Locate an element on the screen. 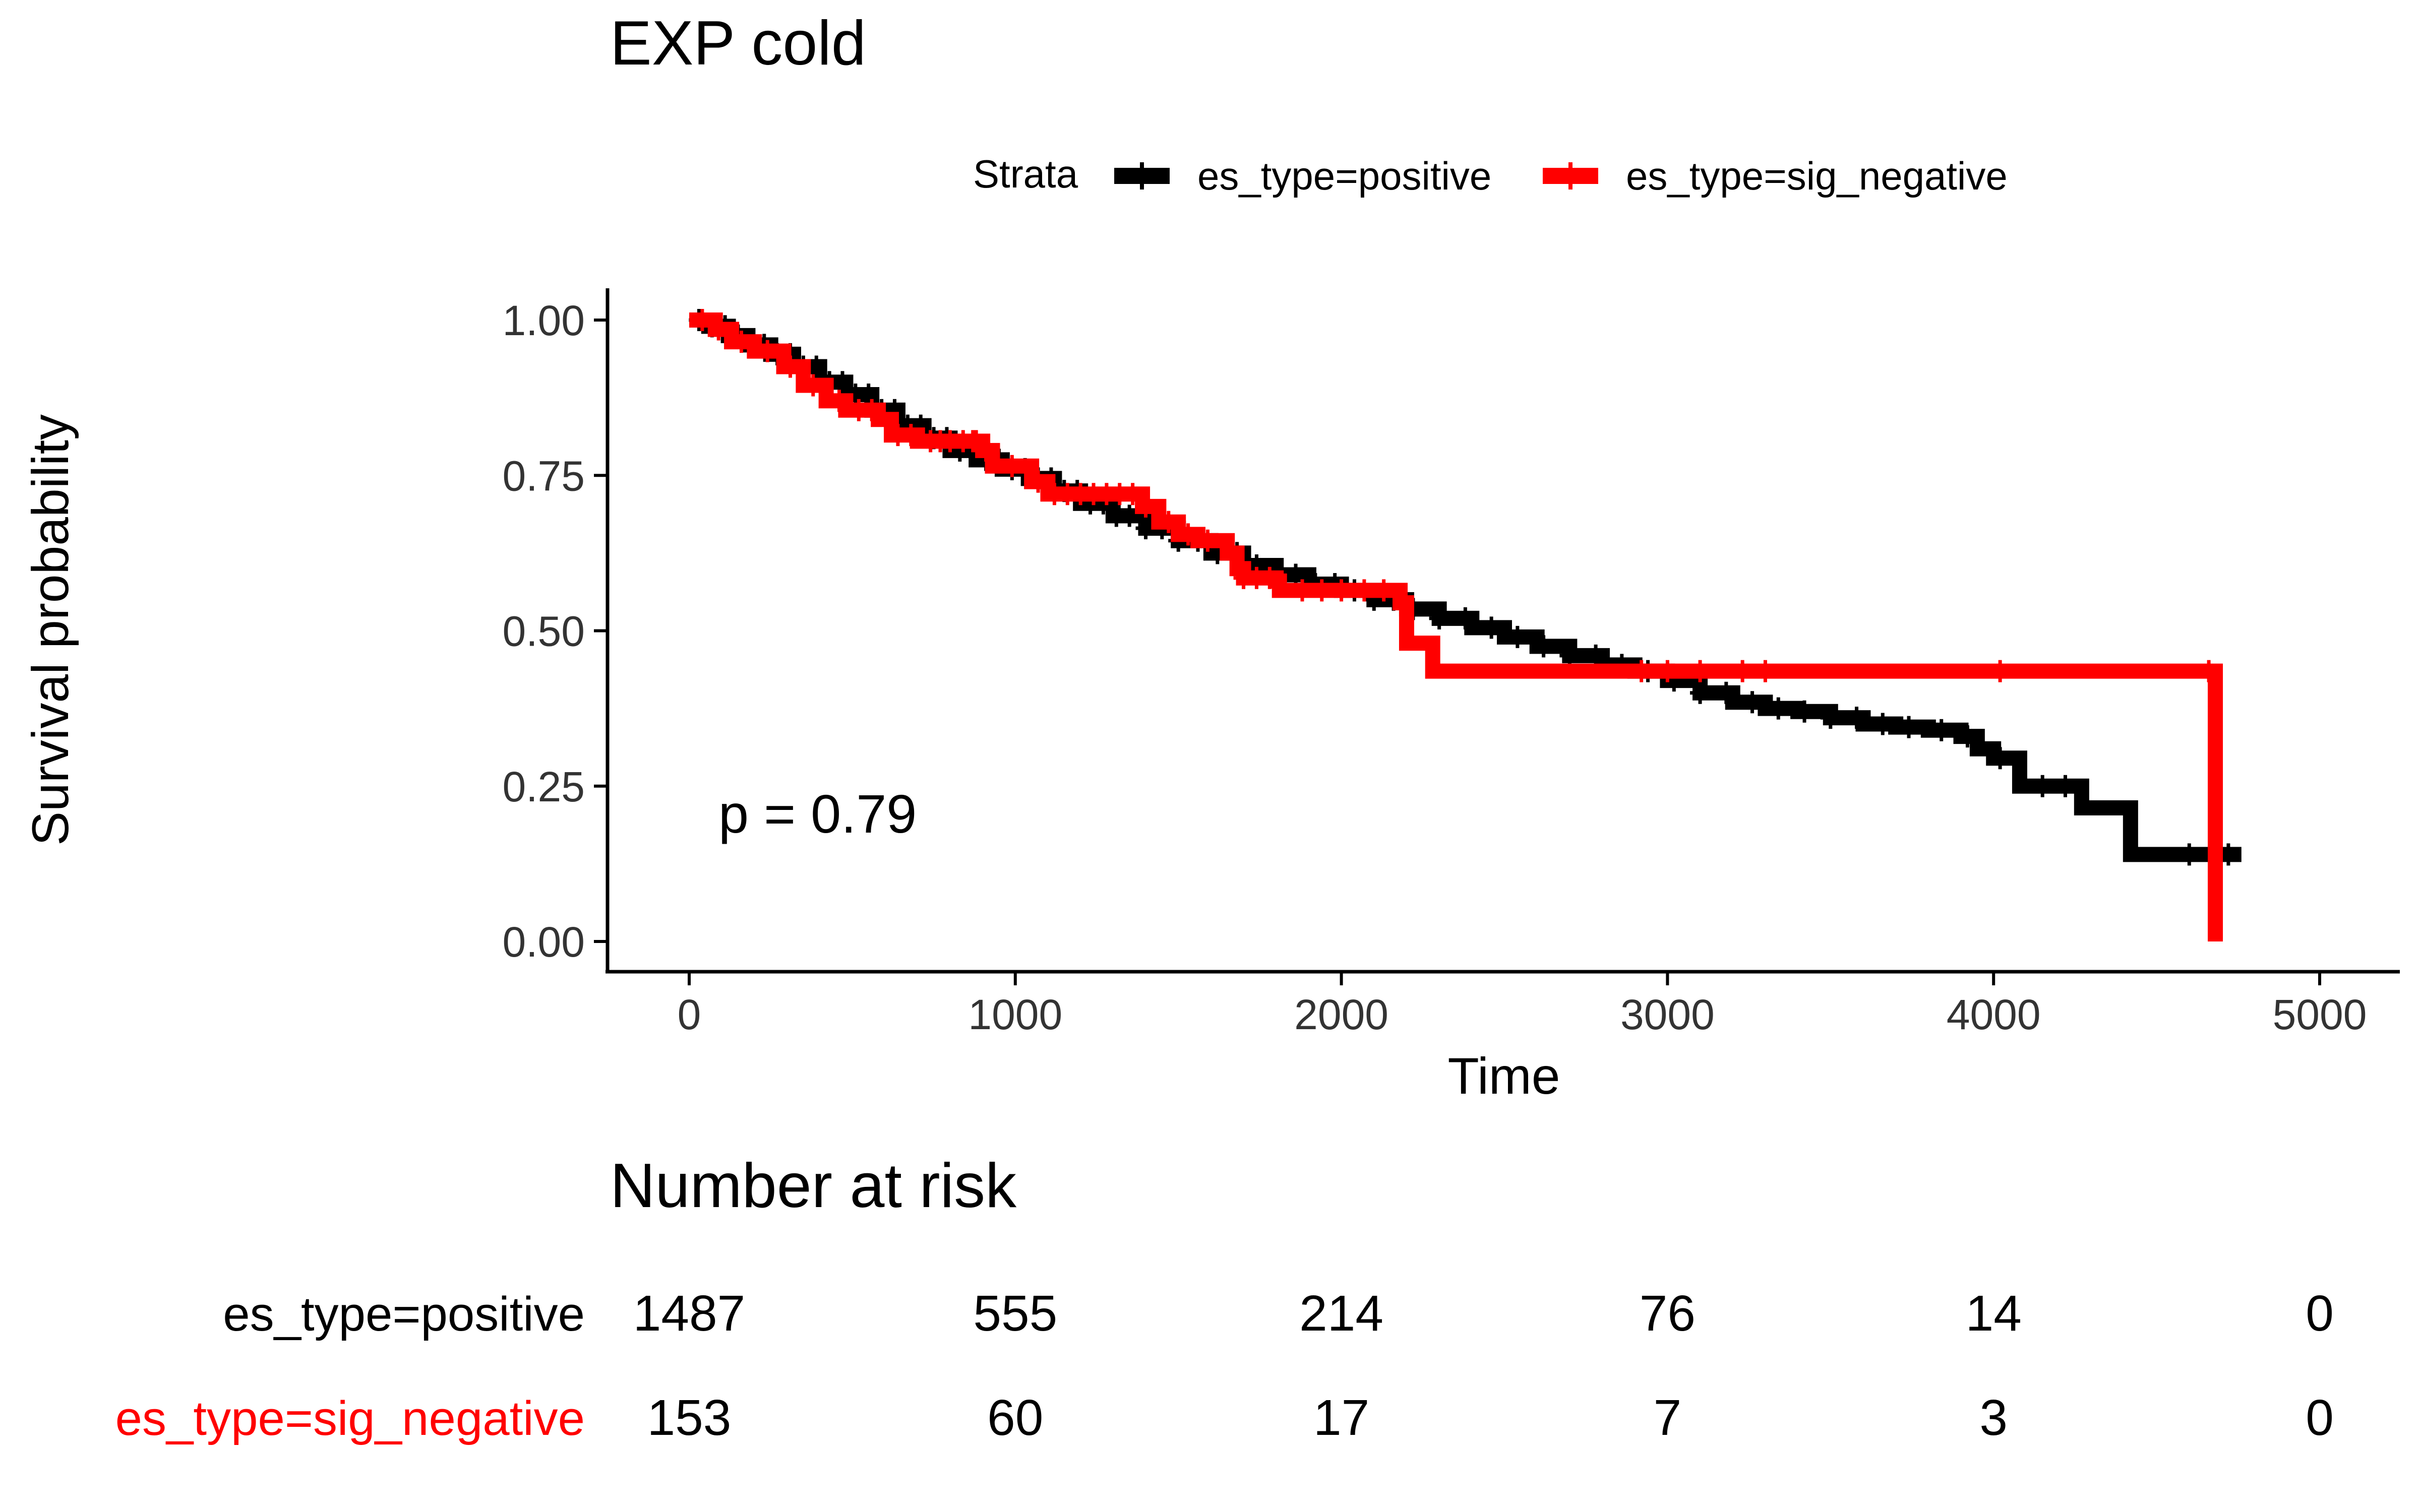  risk-count: 14 is located at coordinates (1994, 1313).